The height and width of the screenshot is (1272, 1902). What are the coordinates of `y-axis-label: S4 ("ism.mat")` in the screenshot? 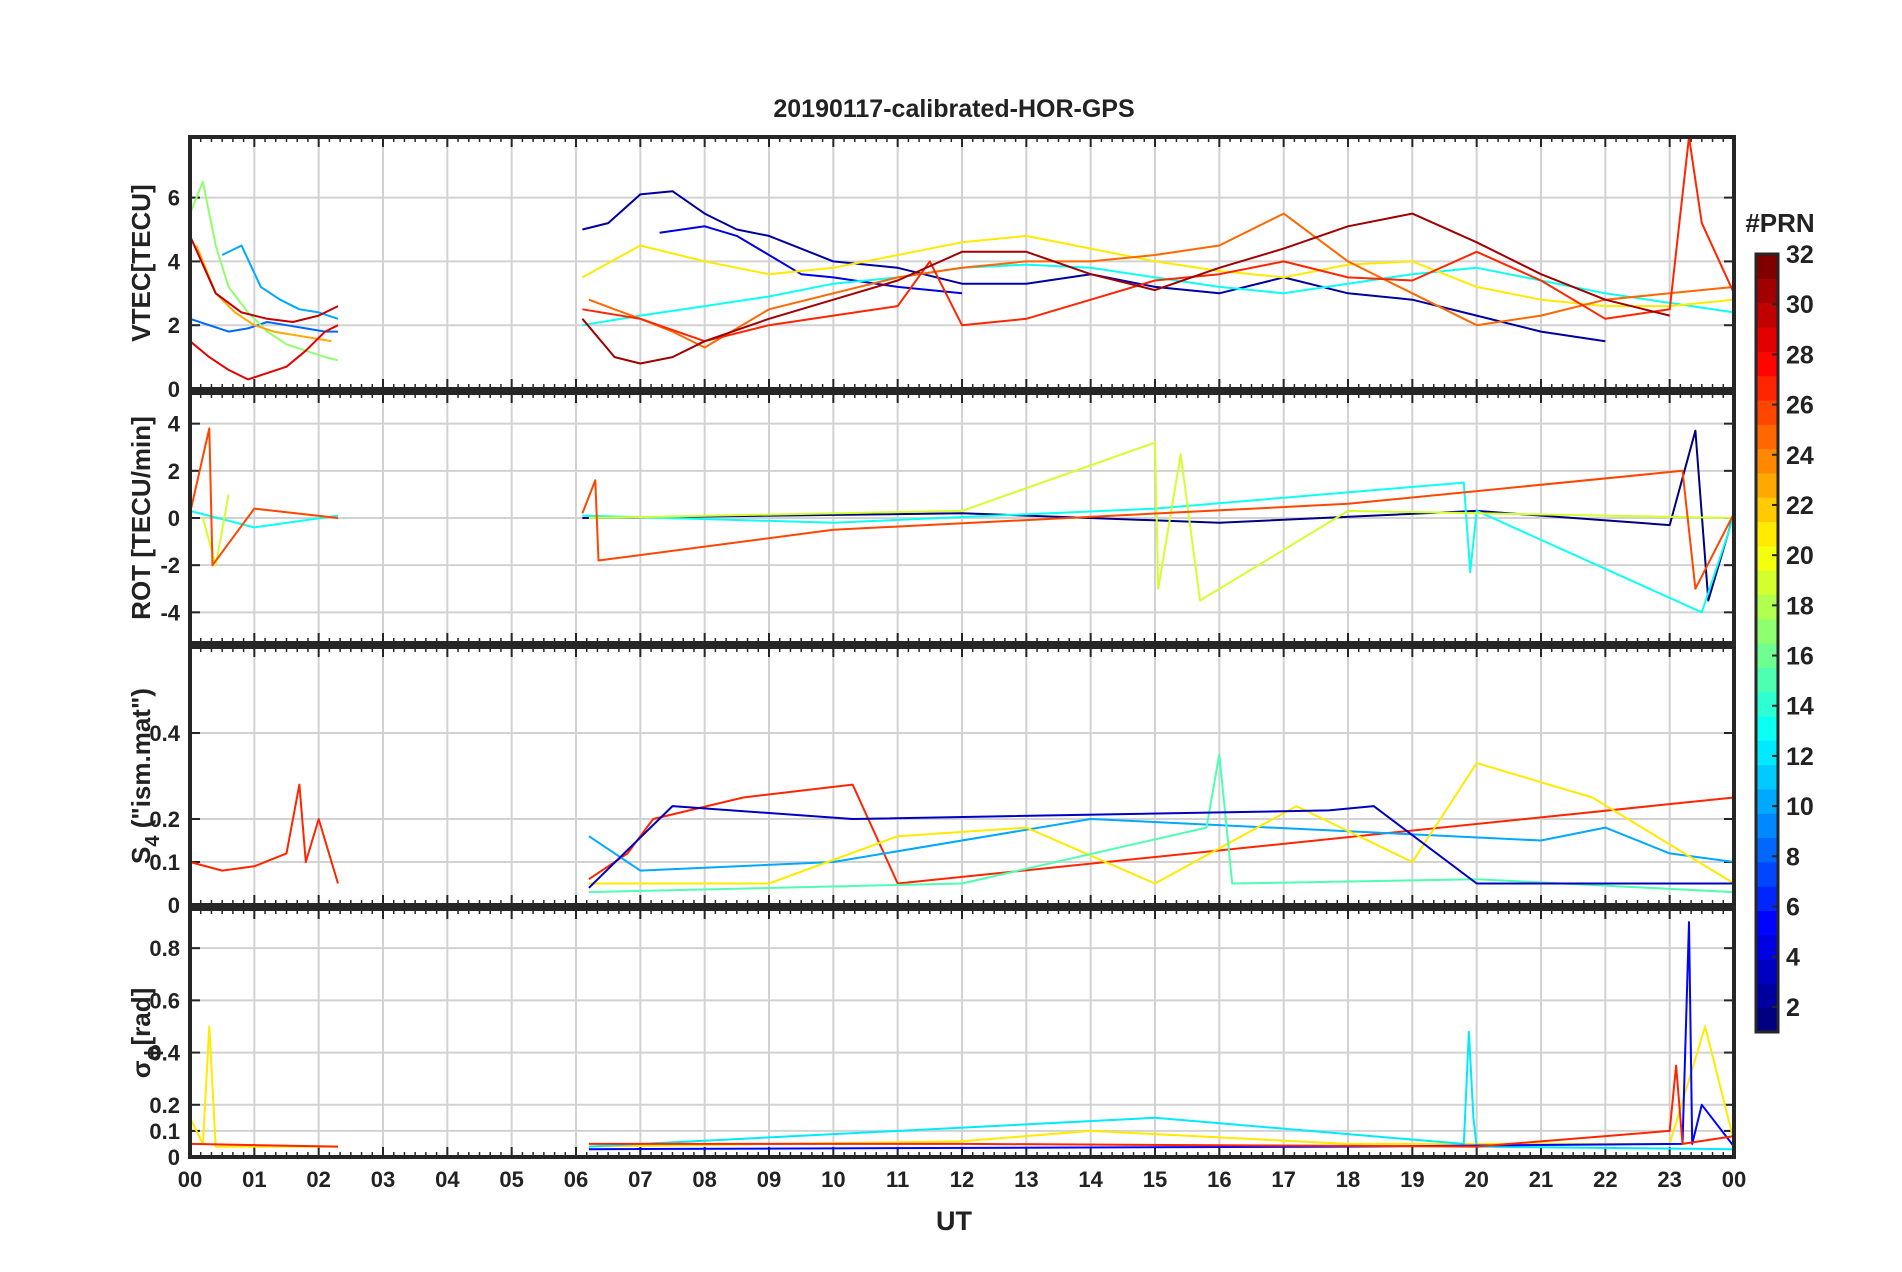 It's located at (145, 776).